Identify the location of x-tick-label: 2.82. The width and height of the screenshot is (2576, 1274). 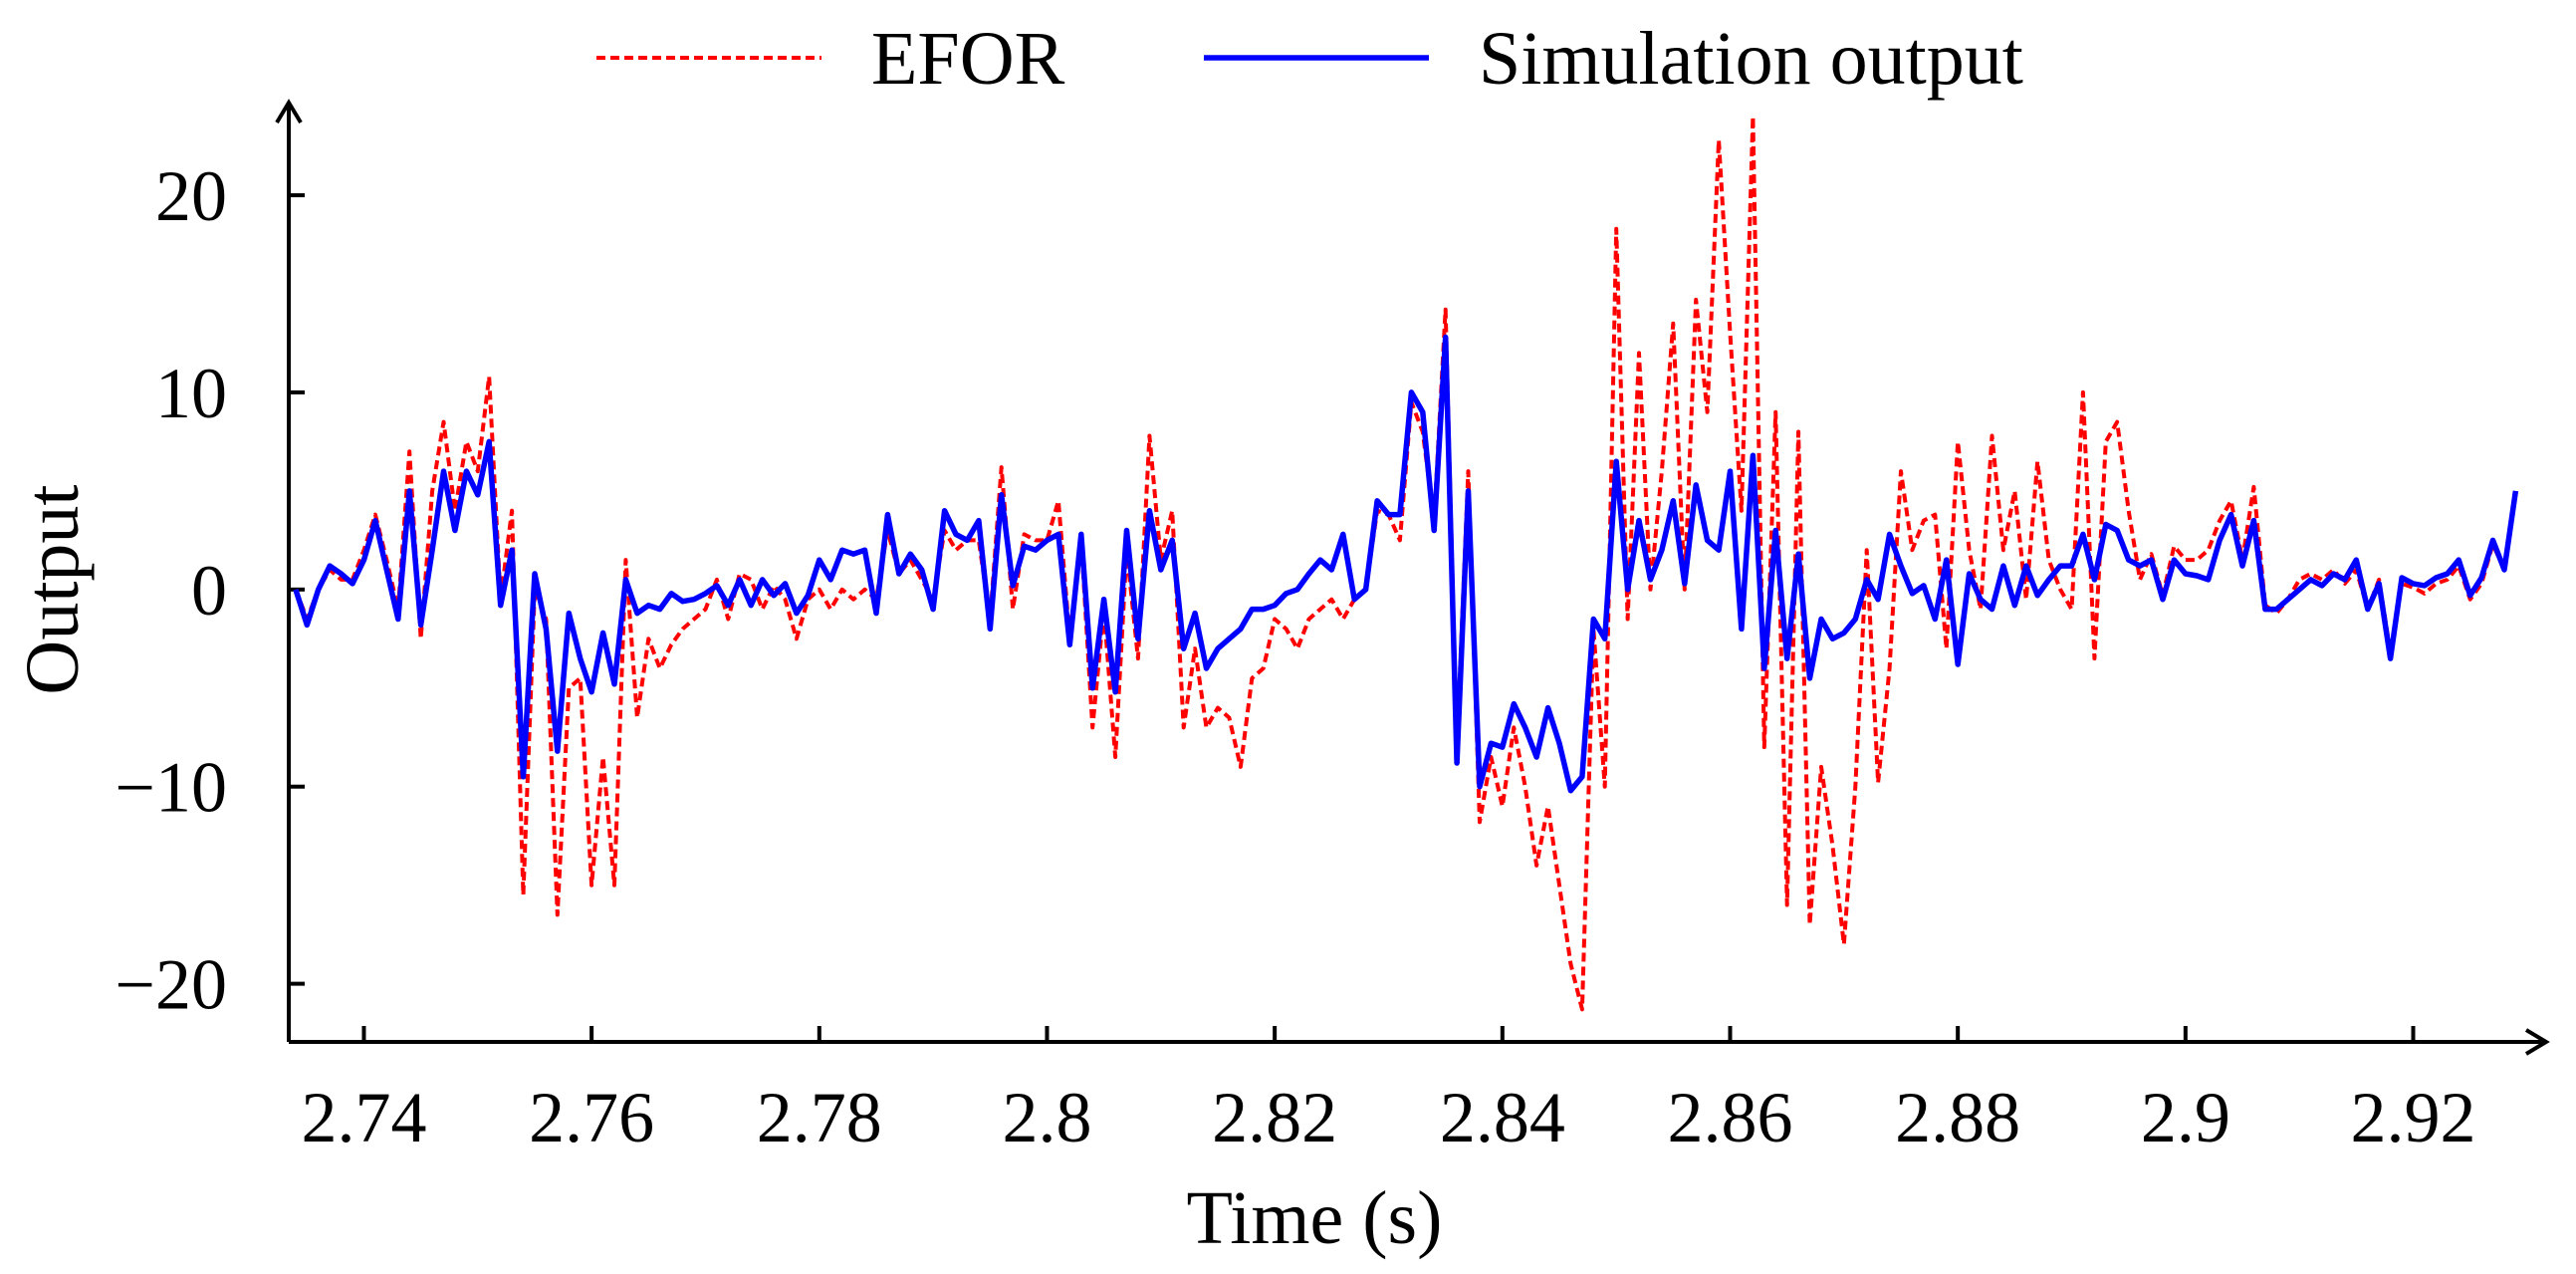
(1274, 1118).